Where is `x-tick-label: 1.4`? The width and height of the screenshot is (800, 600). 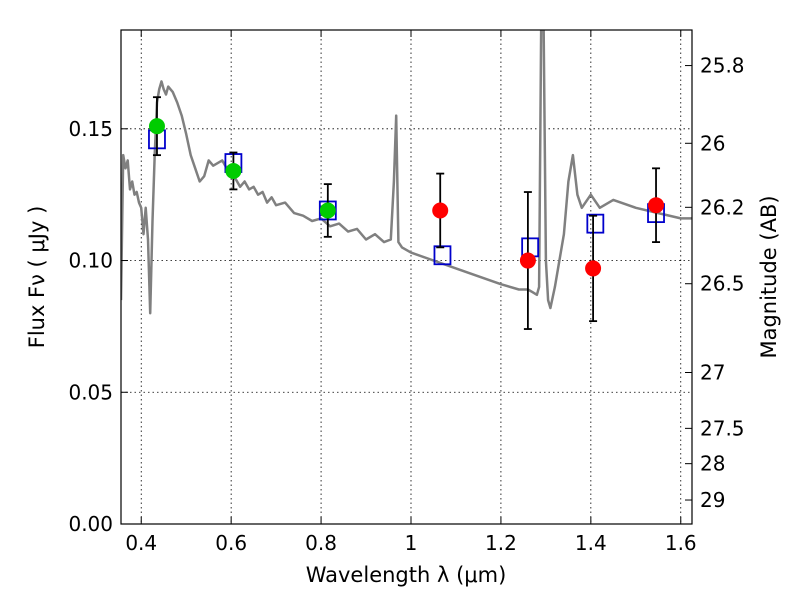
x-tick-label: 1.4 is located at coordinates (591, 543).